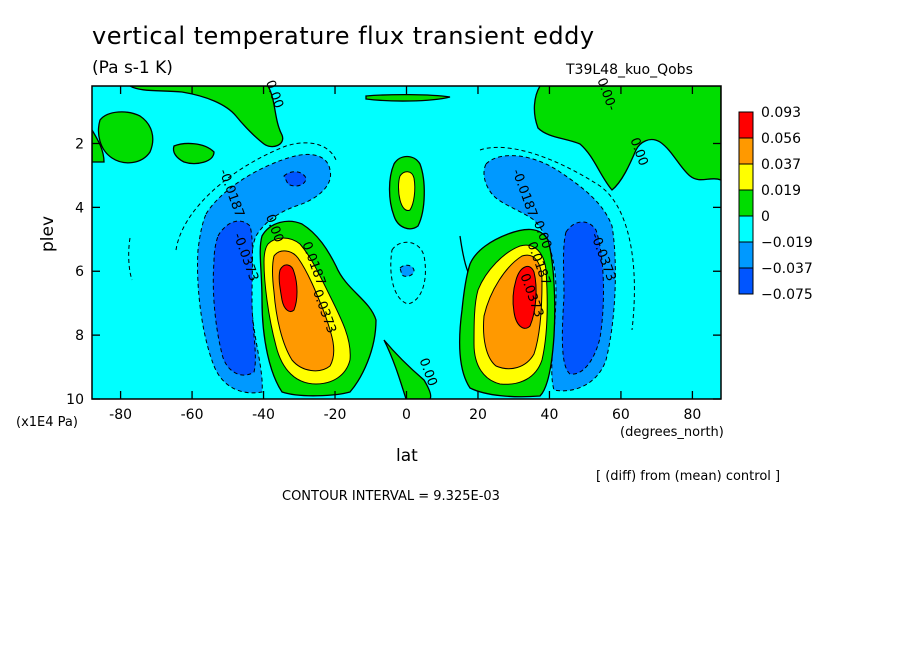 Image resolution: width=904 pixels, height=654 pixels. What do you see at coordinates (692, 415) in the screenshot?
I see `x-tick-label: 80` at bounding box center [692, 415].